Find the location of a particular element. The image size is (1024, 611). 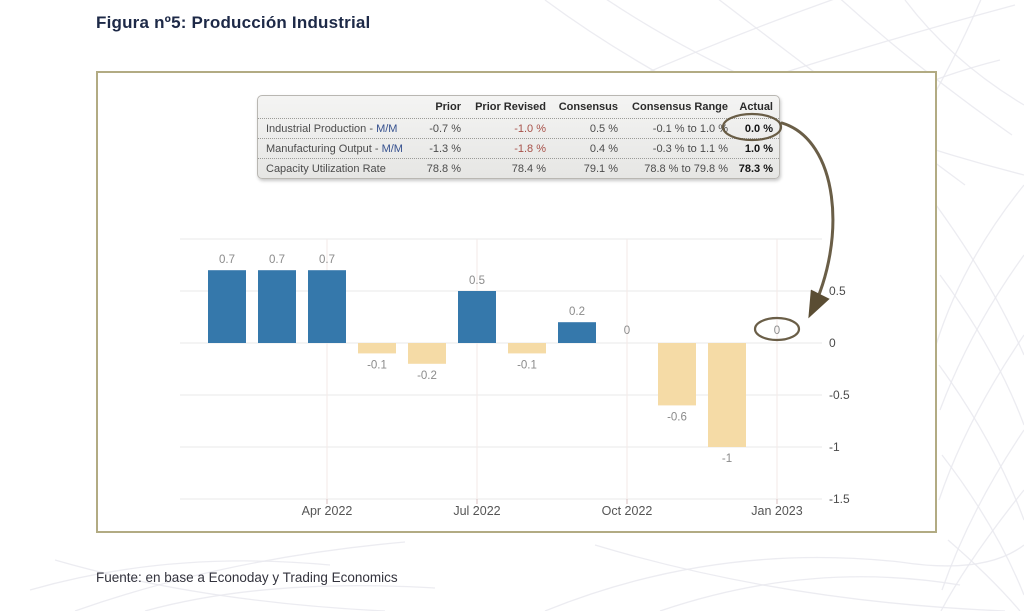

cell-consensus: 0.5 % is located at coordinates (603, 128).